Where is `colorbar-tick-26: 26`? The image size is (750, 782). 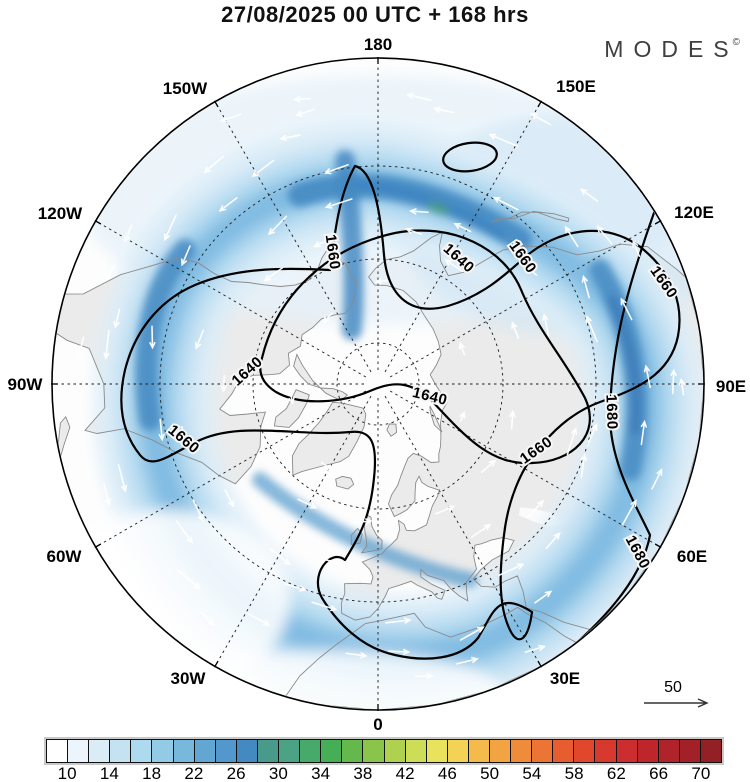
colorbar-tick-26: 26 is located at coordinates (236, 773).